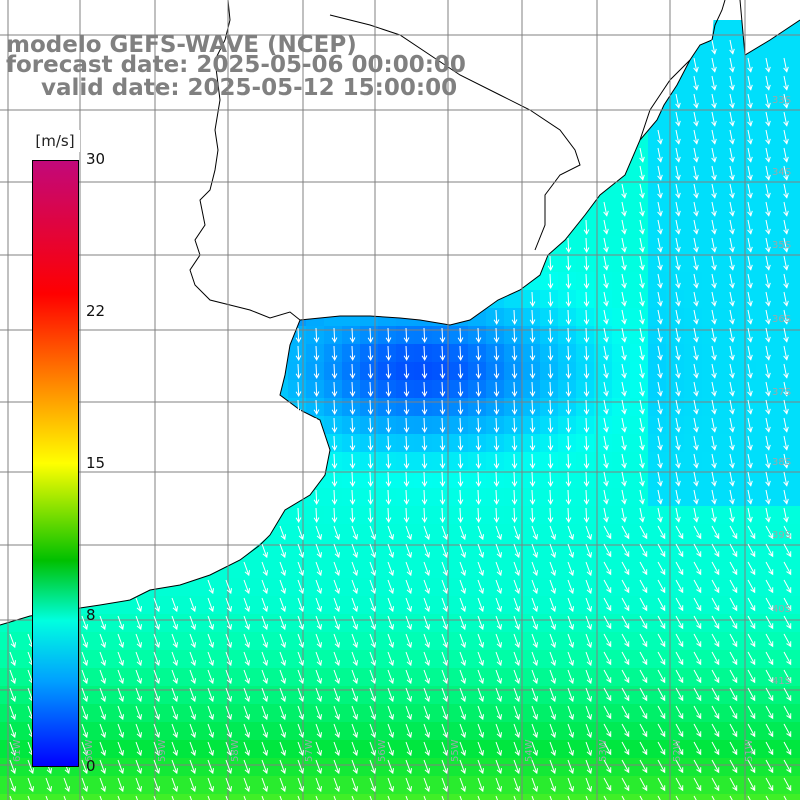 The image size is (800, 800). What do you see at coordinates (781, 462) in the screenshot?
I see `lat-label: 38S` at bounding box center [781, 462].